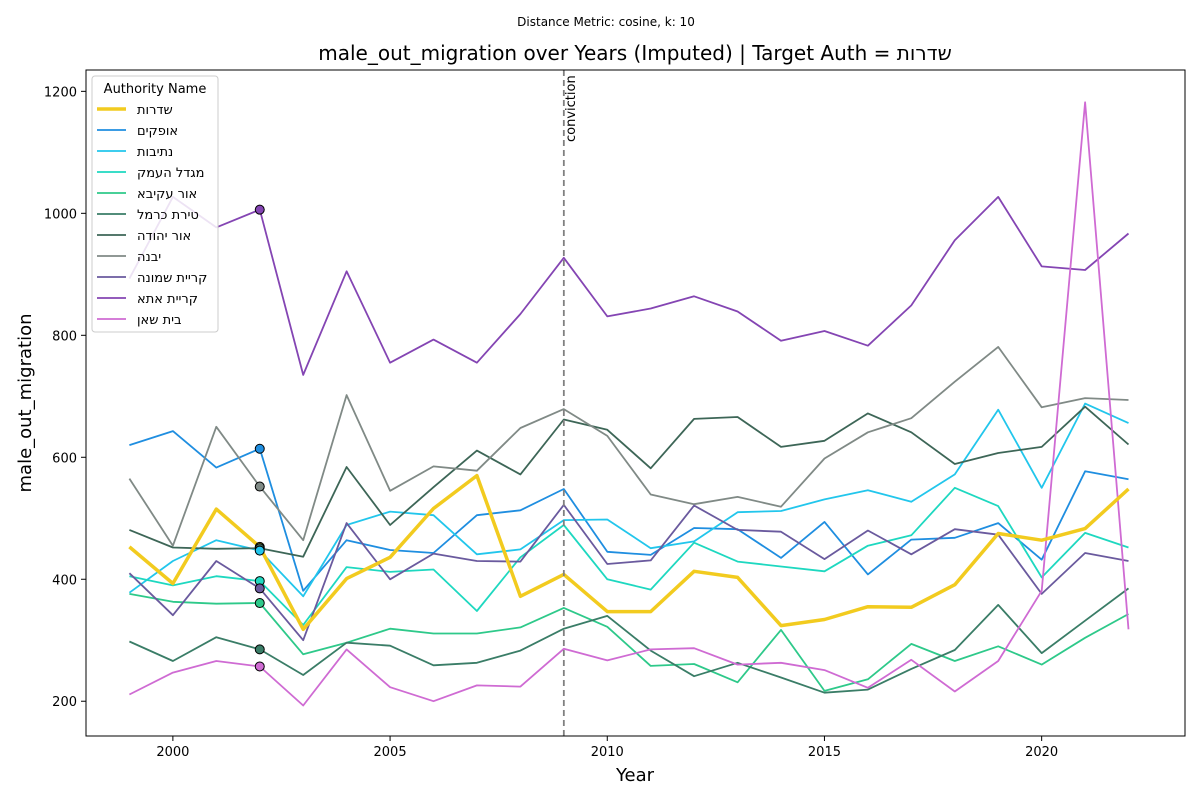 This screenshot has height=800, width=1200. I want to click on marker-layer, so click(259, 438).